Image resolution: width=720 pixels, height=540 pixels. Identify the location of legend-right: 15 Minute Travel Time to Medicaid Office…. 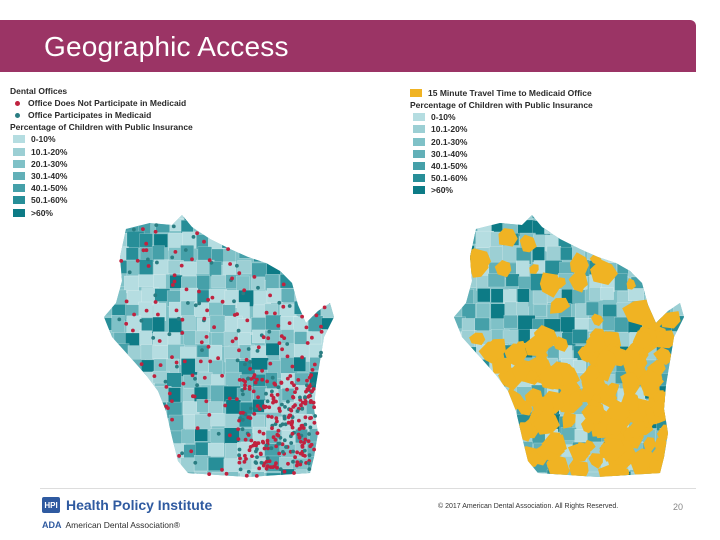
(501, 142).